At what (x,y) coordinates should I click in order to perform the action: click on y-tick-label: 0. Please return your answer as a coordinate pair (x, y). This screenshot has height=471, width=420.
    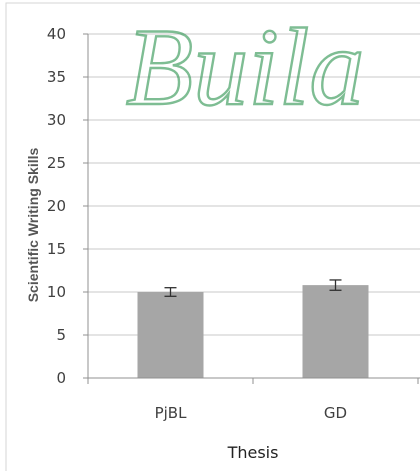
    Looking at the image, I should click on (61, 378).